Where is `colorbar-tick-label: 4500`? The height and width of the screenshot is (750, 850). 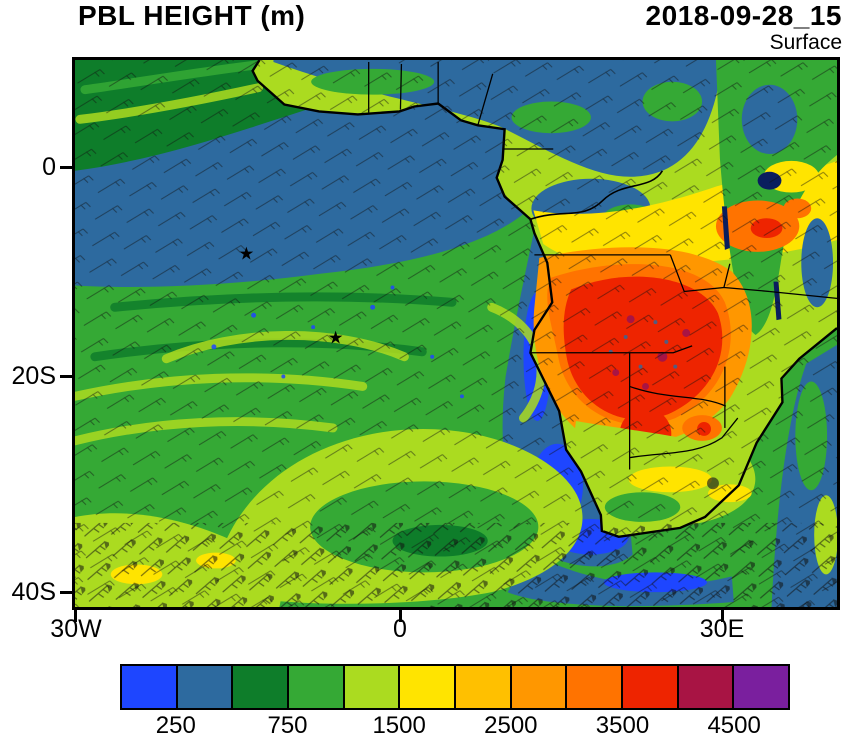 colorbar-tick-label: 4500 is located at coordinates (734, 725).